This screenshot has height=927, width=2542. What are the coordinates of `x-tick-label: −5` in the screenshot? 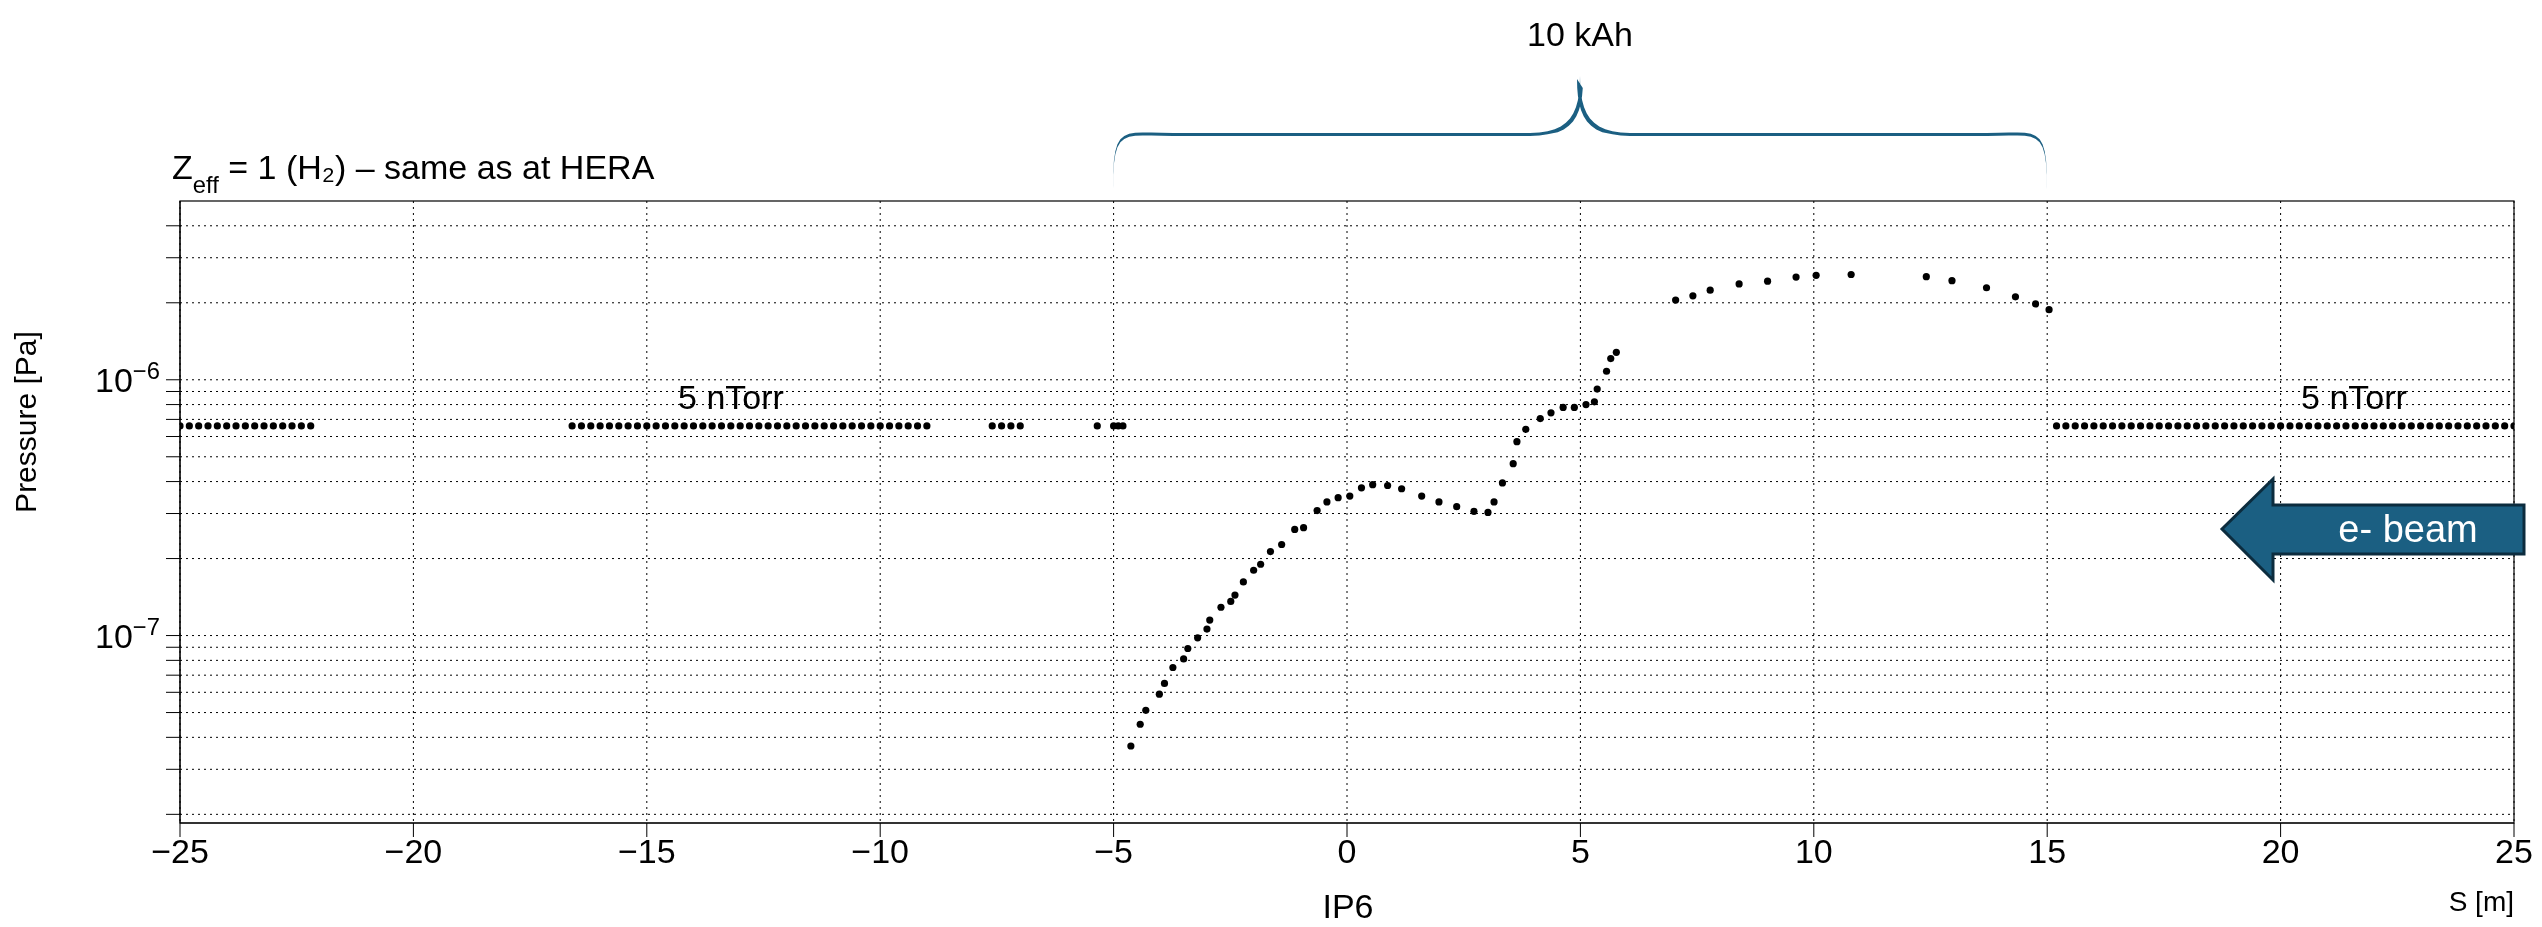 It's located at (1113, 851).